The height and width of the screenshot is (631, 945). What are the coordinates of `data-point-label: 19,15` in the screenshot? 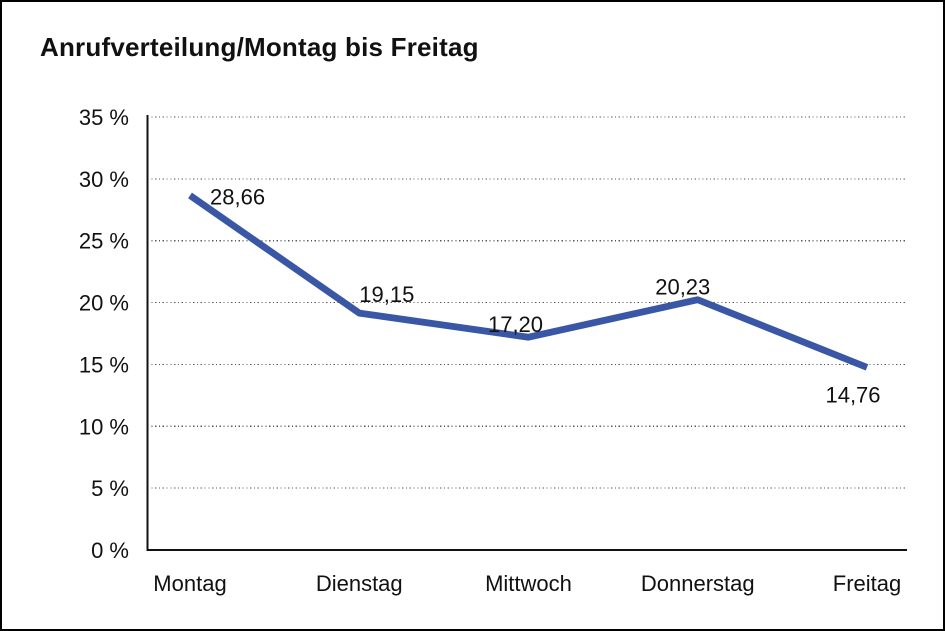 It's located at (386, 294).